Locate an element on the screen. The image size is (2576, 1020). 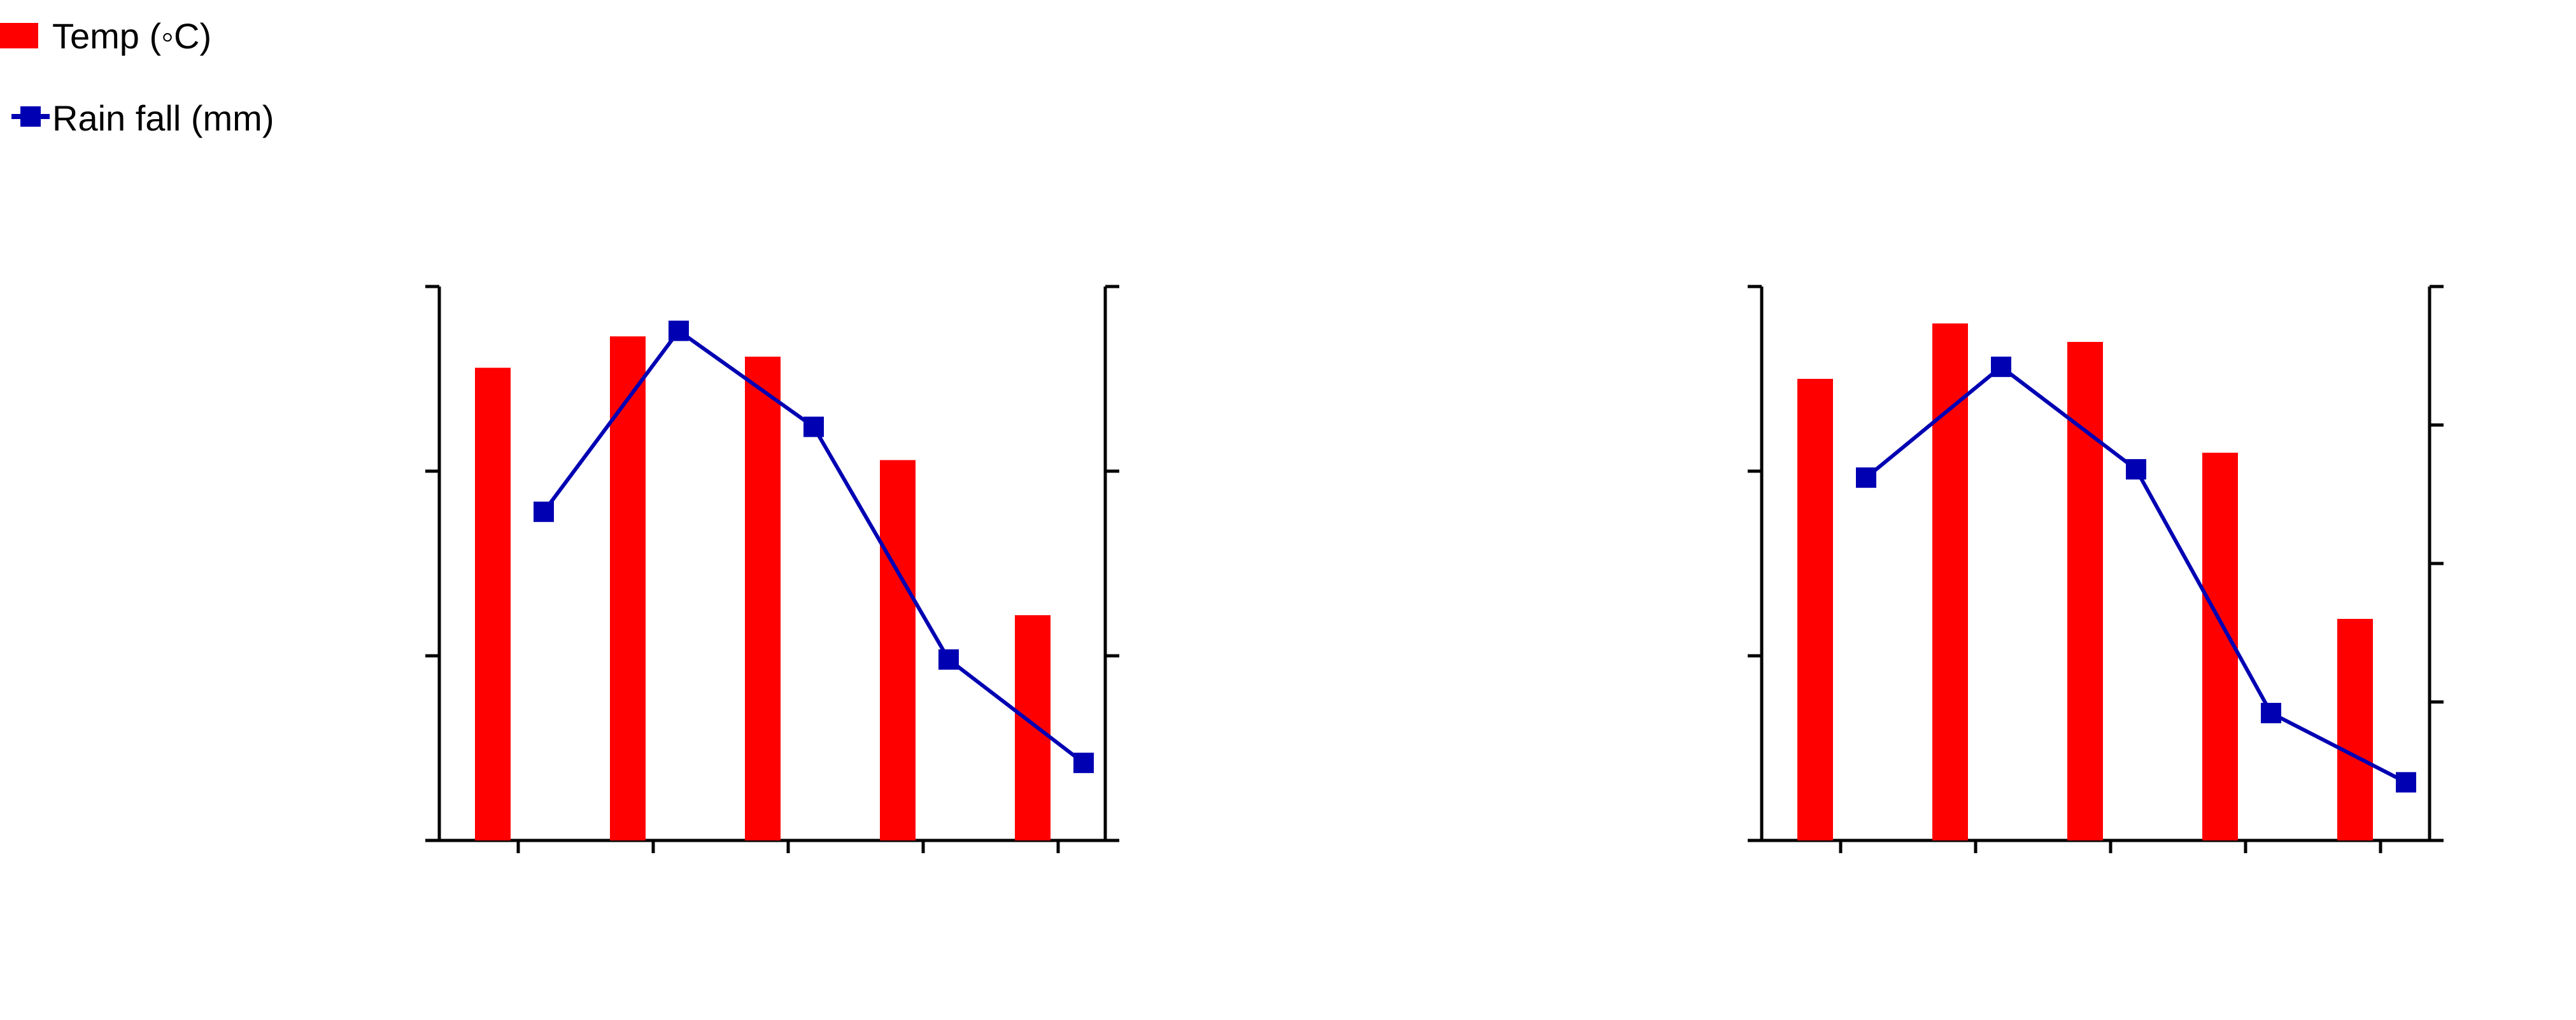
legend-swatch-rainfall-marker is located at coordinates (30, 116).